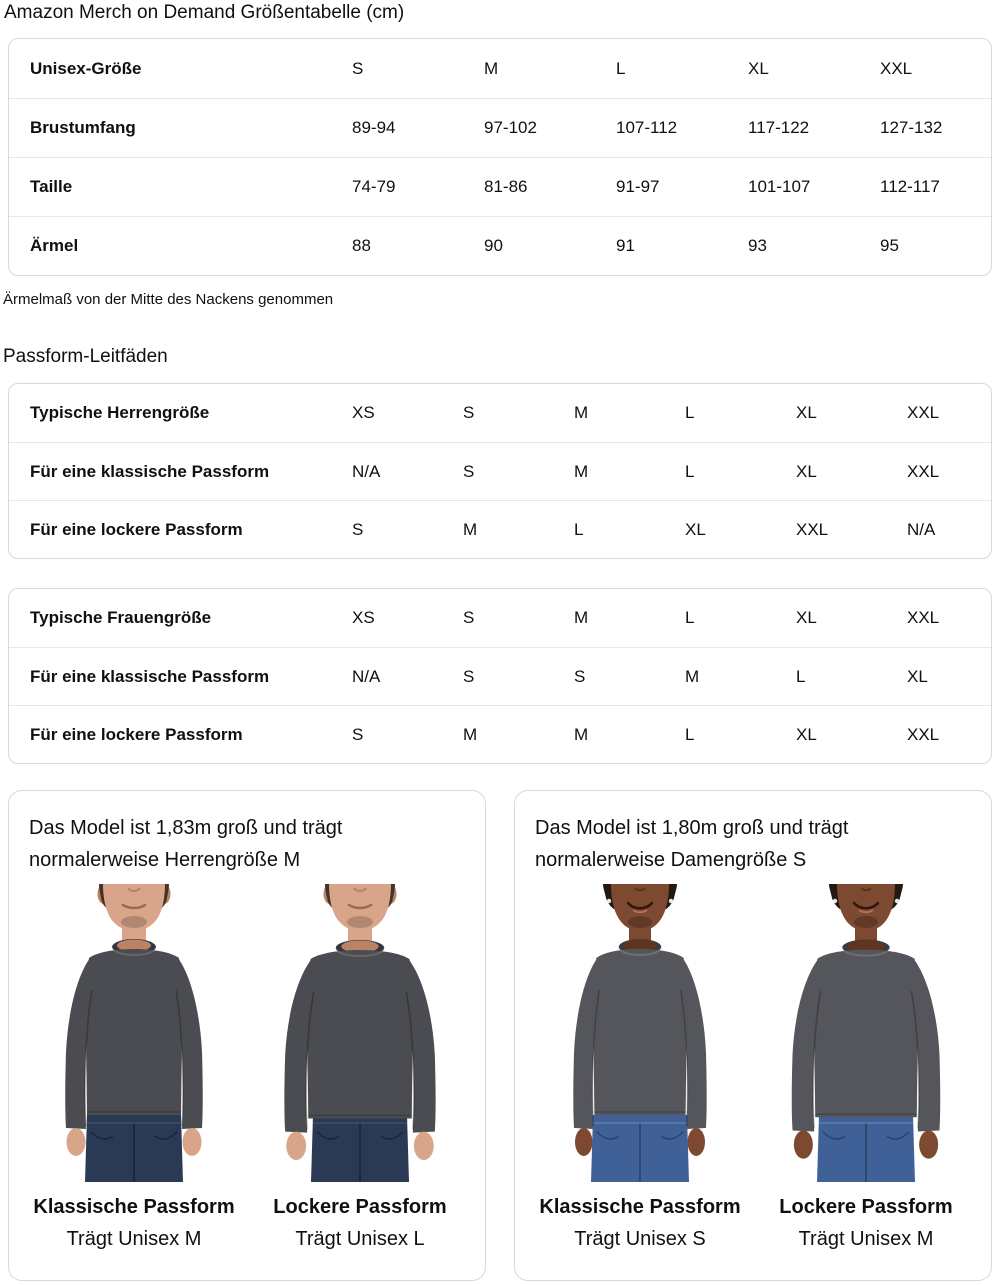 This screenshot has width=1000, height=1285. I want to click on size-cell: 91-97, so click(638, 186).